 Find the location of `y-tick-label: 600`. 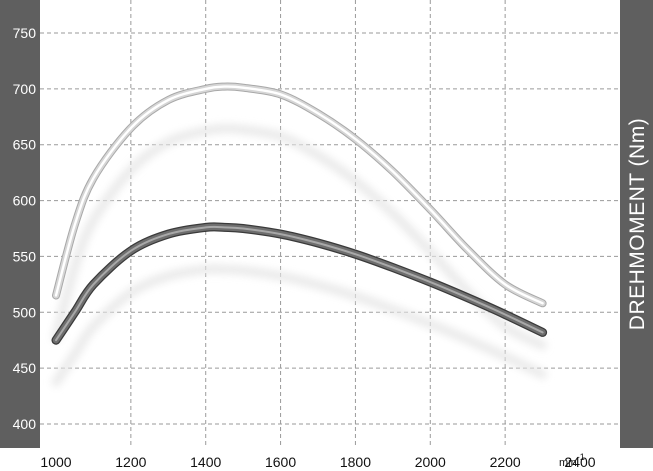

y-tick-label: 600 is located at coordinates (25, 201).